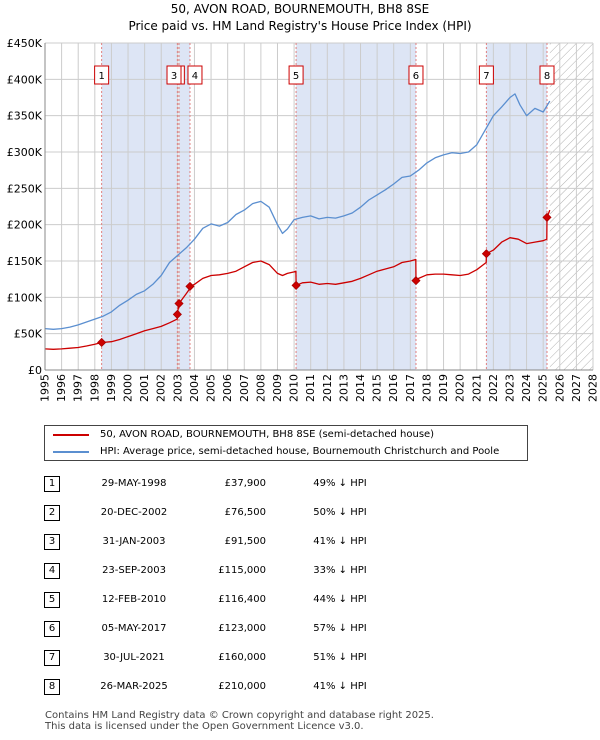 Image resolution: width=600 pixels, height=740 pixels. Describe the element at coordinates (52, 629) in the screenshot. I see `row-number: 6` at that location.